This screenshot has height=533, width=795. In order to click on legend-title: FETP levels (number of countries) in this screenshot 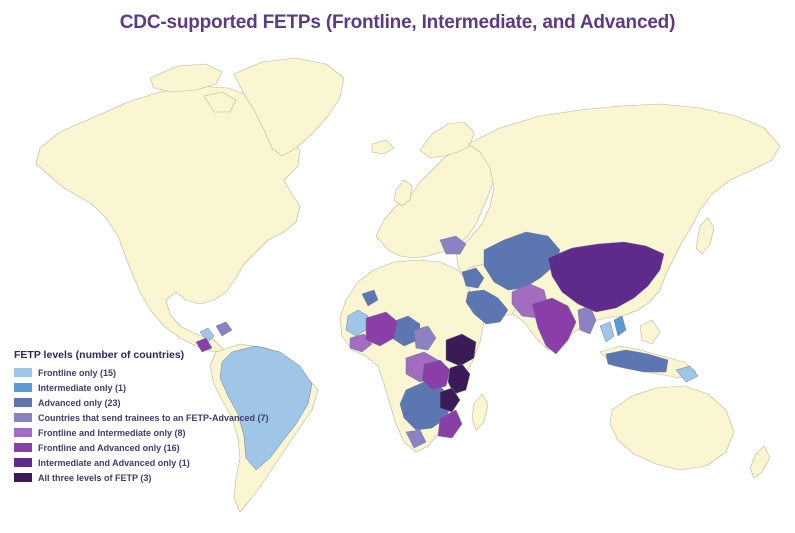, I will do `click(99, 355)`.